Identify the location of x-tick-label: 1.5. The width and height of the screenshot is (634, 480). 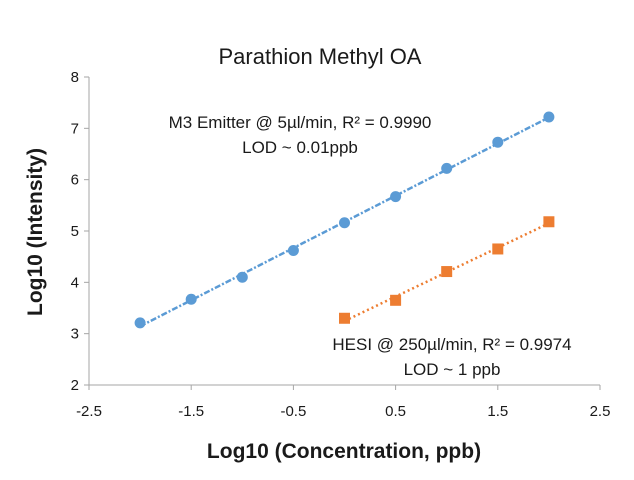
(497, 411).